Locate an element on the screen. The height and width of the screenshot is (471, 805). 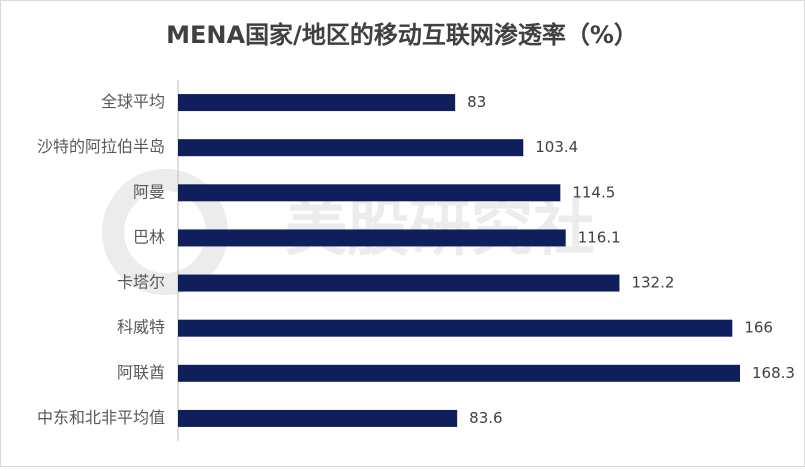
y-tick-label: 阿联酋 is located at coordinates (141, 372).